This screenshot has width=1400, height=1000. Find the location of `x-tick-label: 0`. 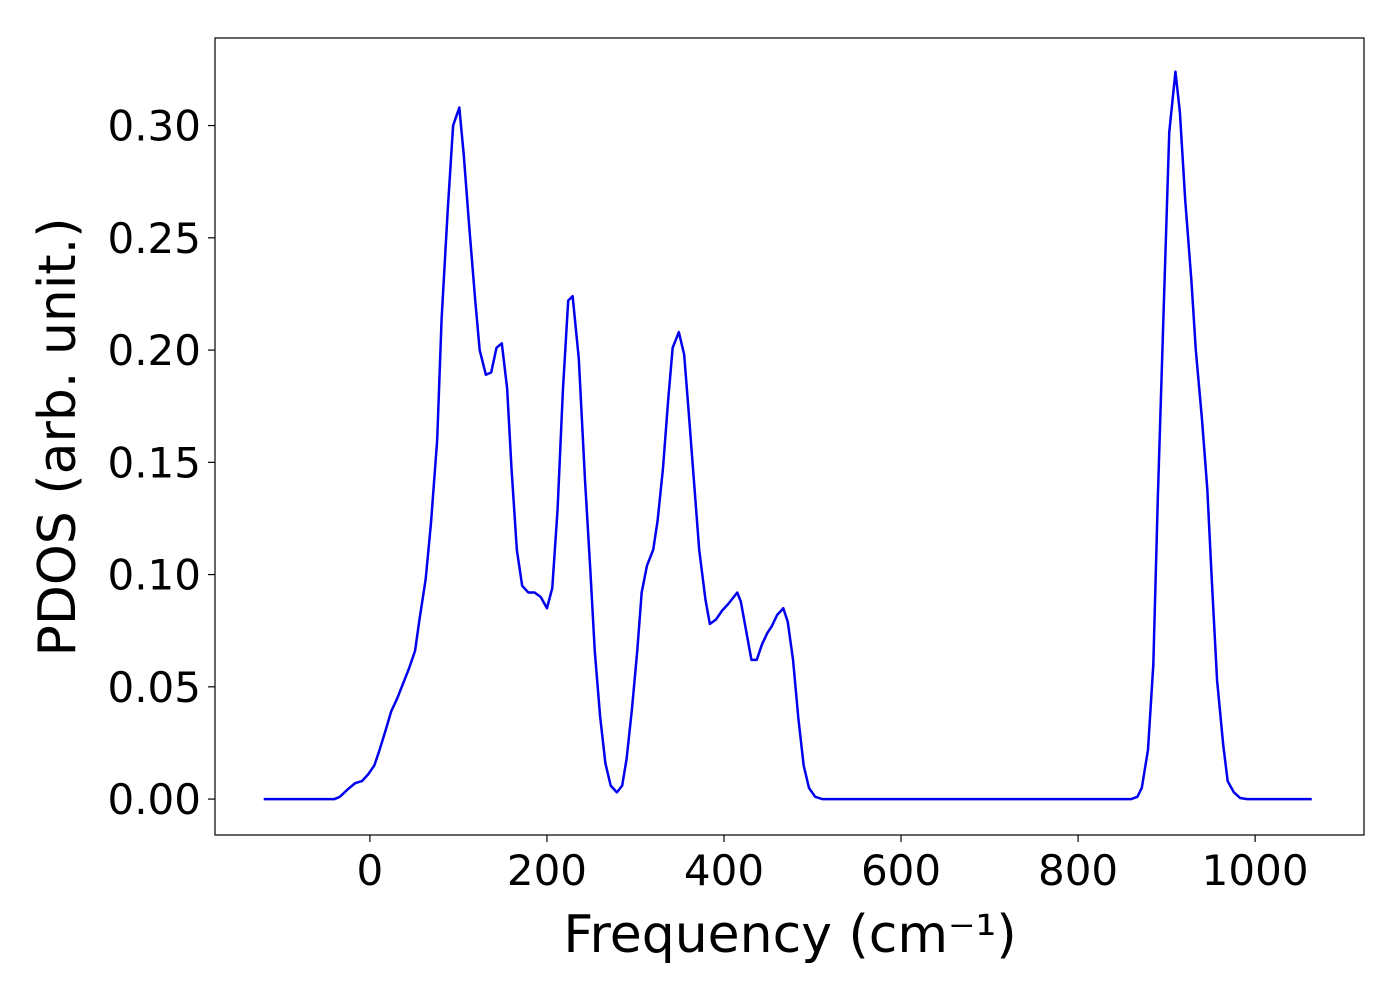

x-tick-label: 0 is located at coordinates (370, 870).